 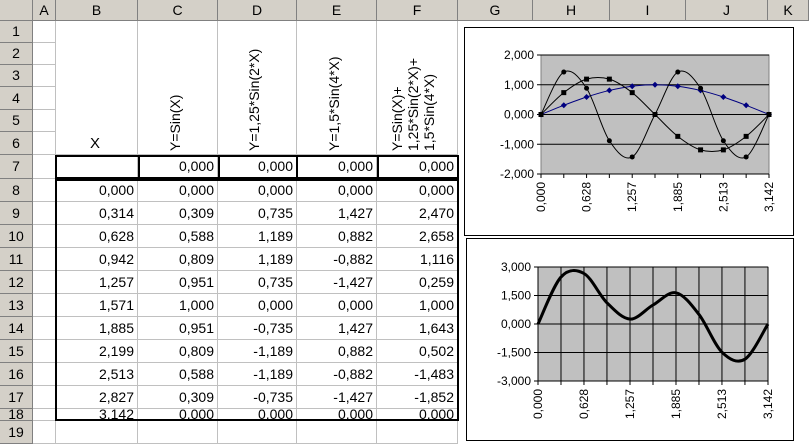 I want to click on cell-b18: 3,142, so click(x=97, y=415).